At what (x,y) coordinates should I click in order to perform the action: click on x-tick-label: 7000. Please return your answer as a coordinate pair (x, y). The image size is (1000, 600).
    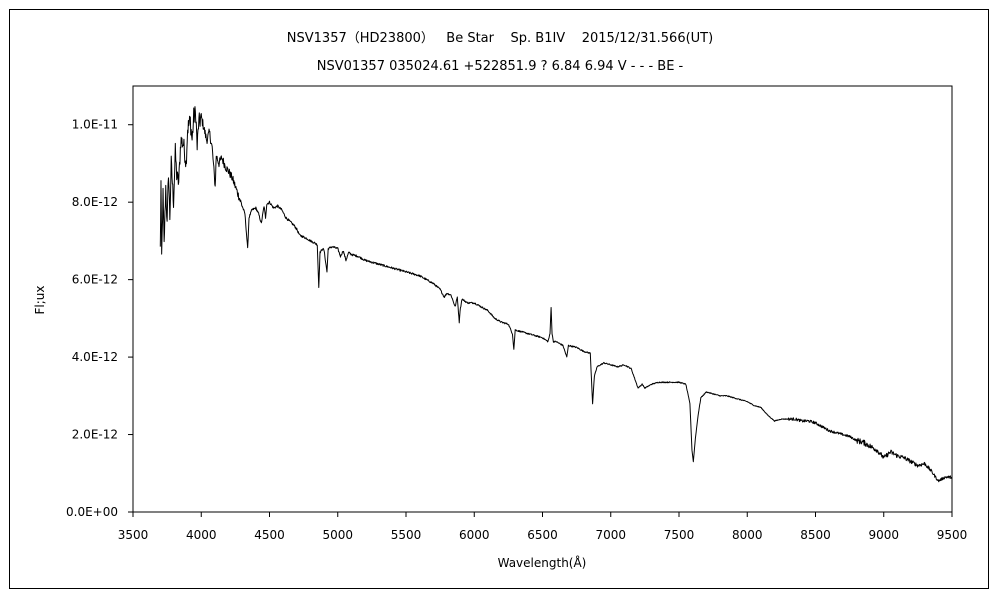
    Looking at the image, I should click on (610, 535).